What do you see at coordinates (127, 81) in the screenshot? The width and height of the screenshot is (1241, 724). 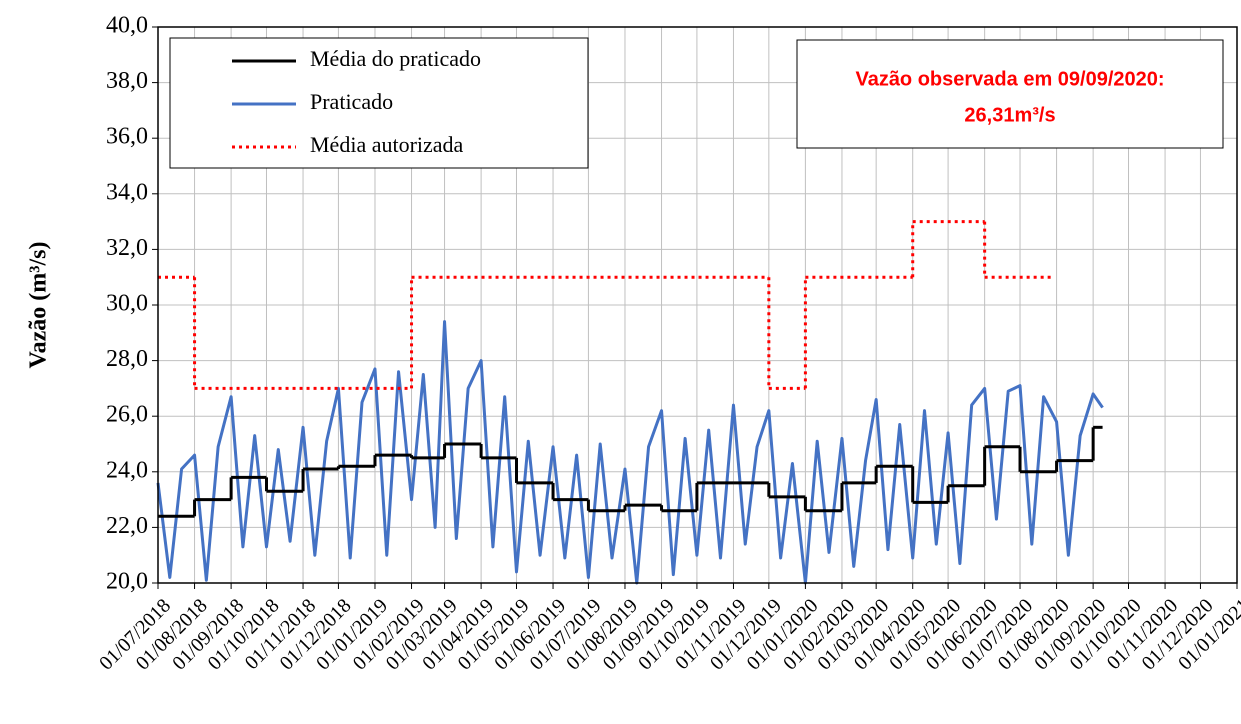 I see `y-tick-label: 38,0` at bounding box center [127, 81].